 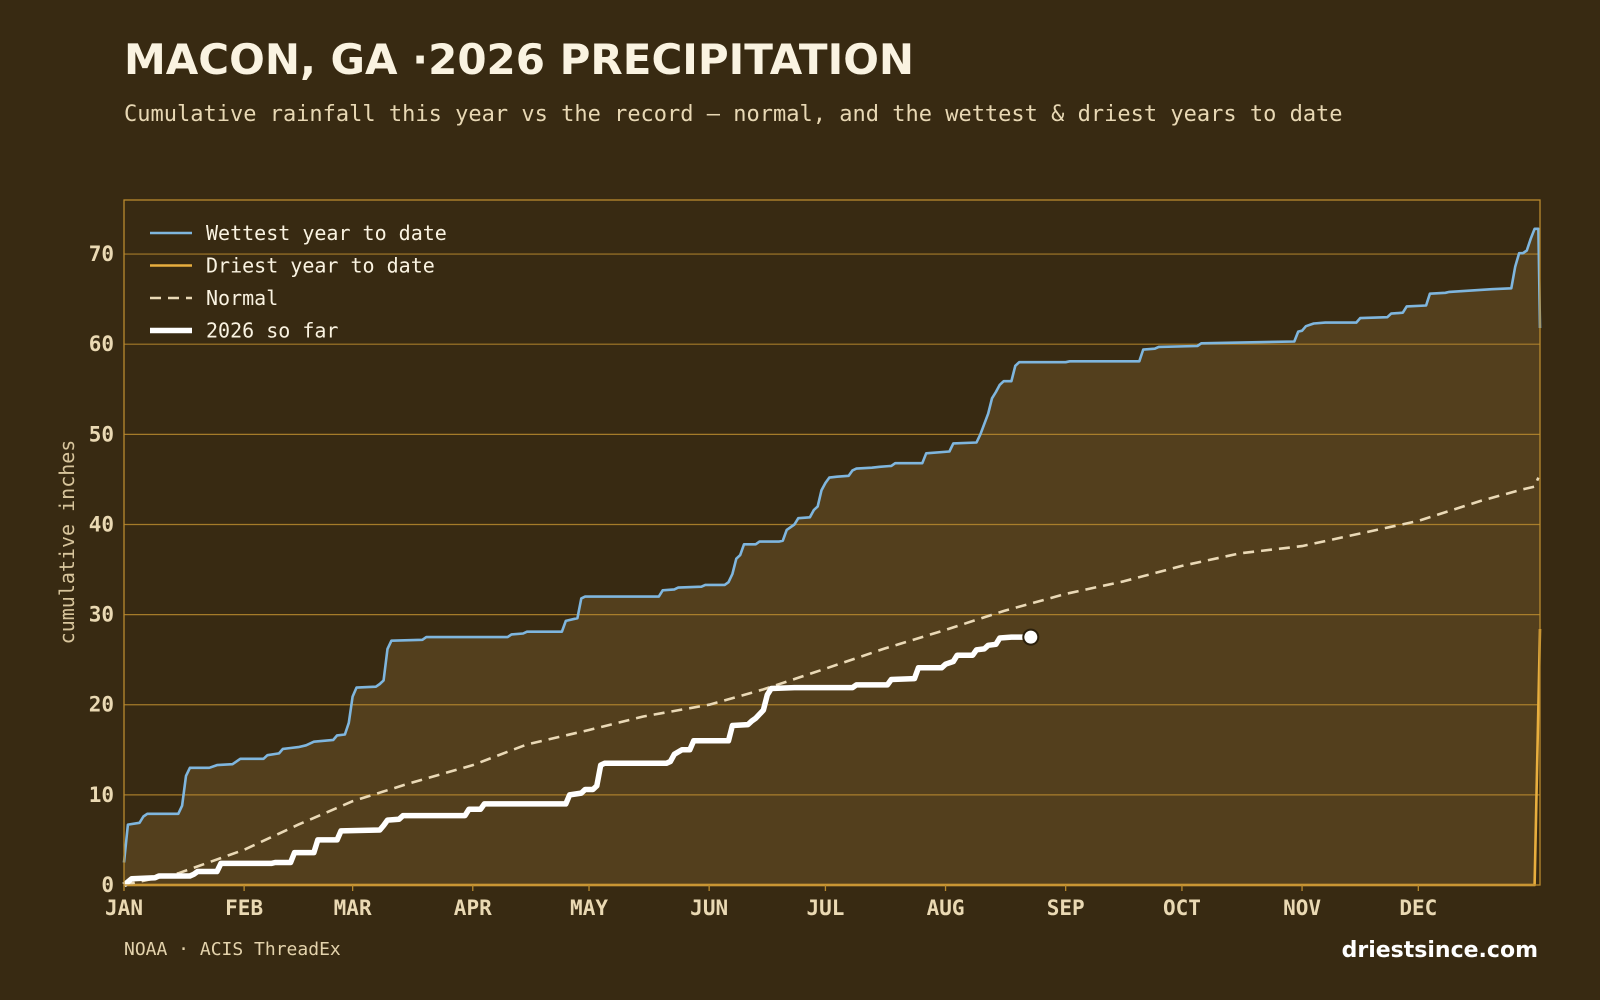 What do you see at coordinates (825, 908) in the screenshot?
I see `x-tick-label: JUL` at bounding box center [825, 908].